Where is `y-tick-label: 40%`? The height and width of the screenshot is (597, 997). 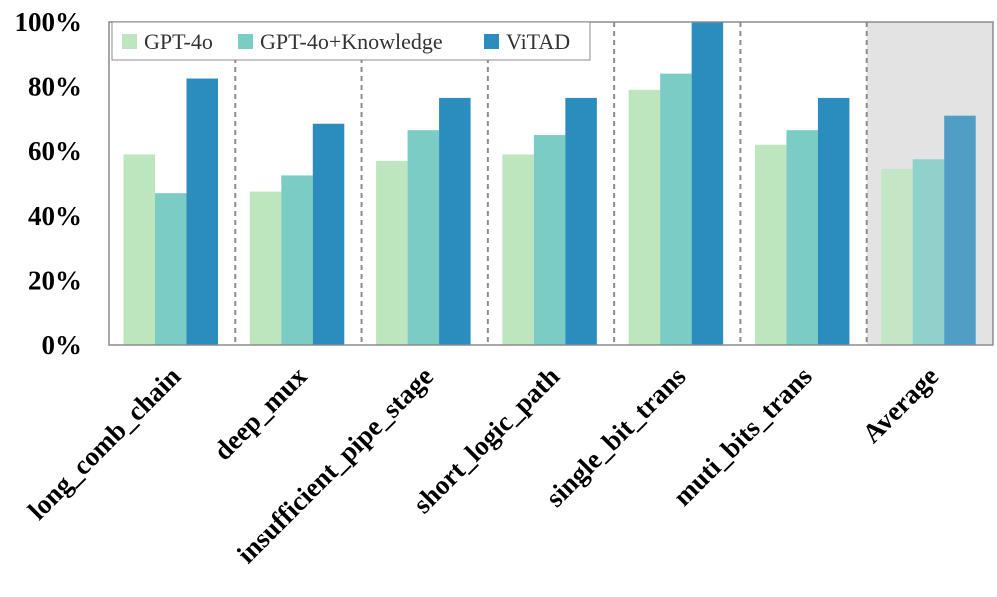
y-tick-label: 40% is located at coordinates (55, 216).